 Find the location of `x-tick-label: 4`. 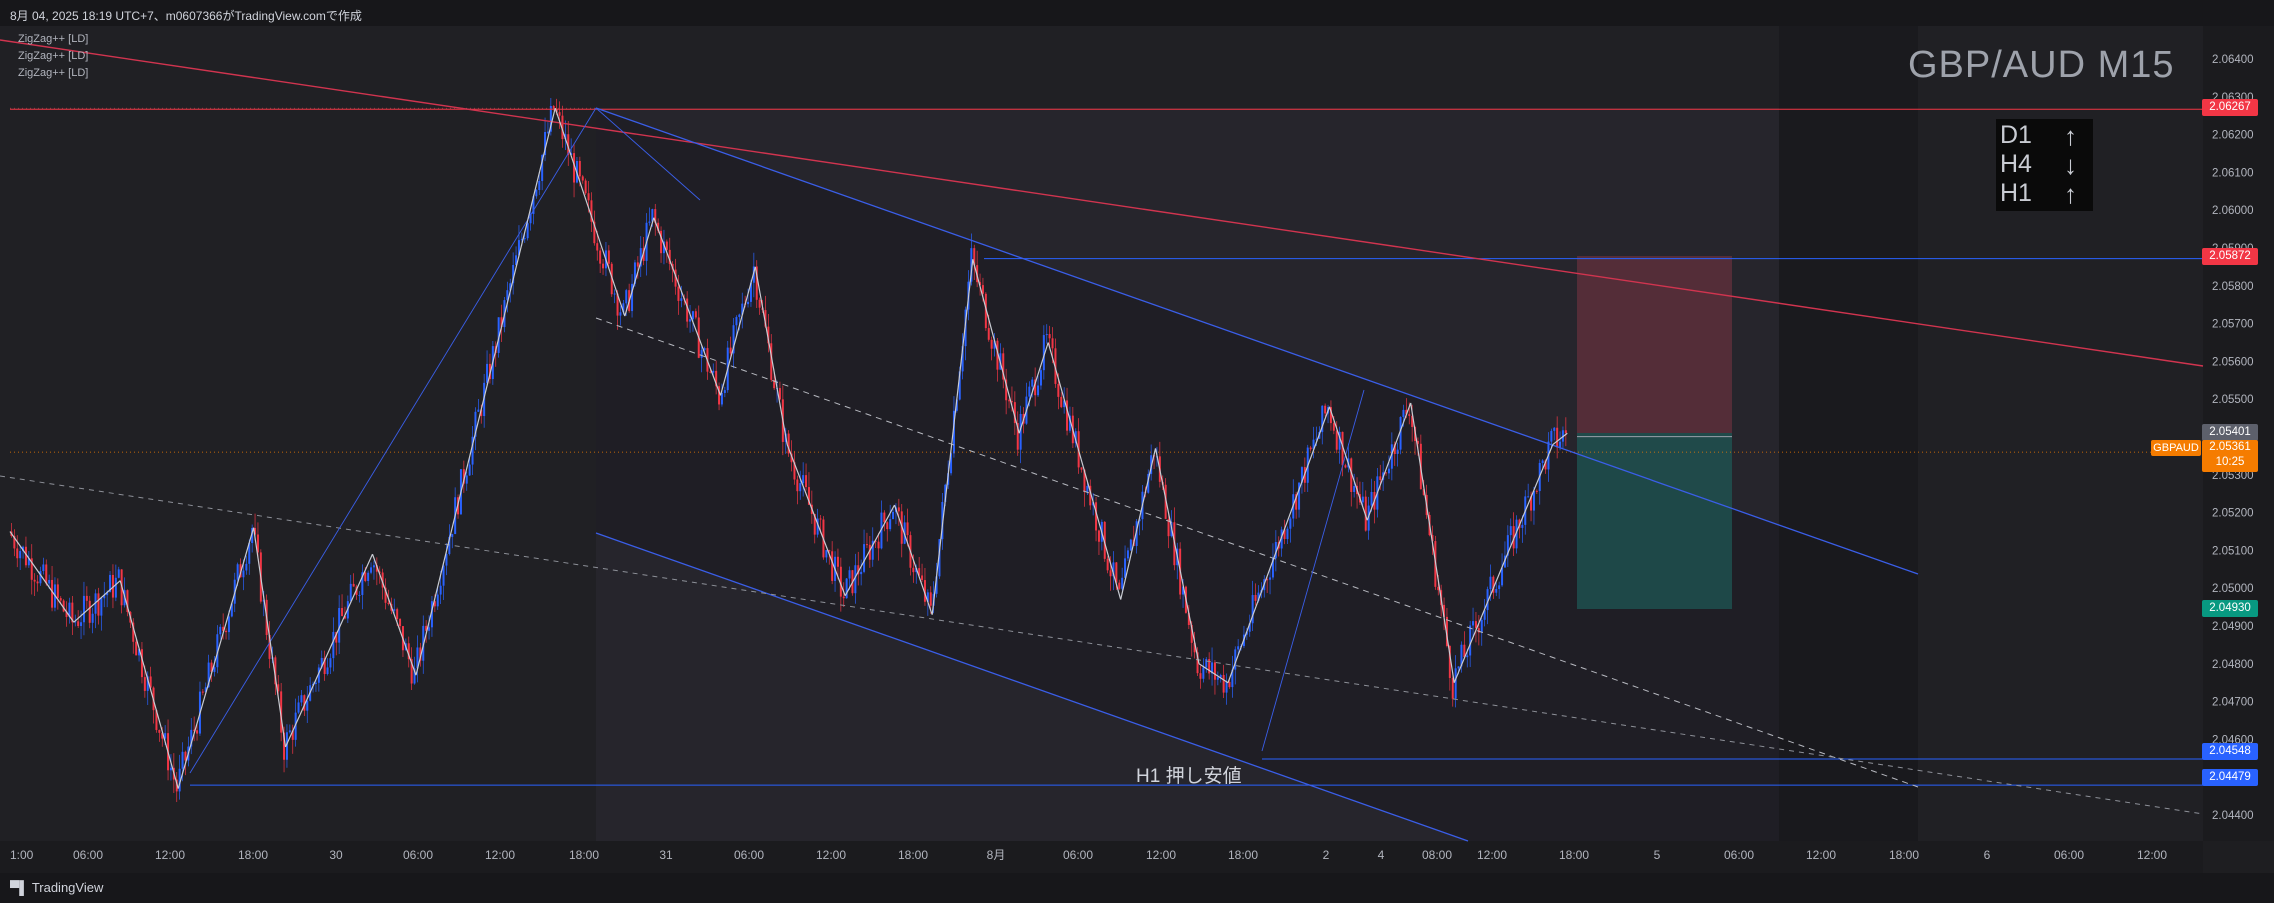

x-tick-label: 4 is located at coordinates (1381, 855).